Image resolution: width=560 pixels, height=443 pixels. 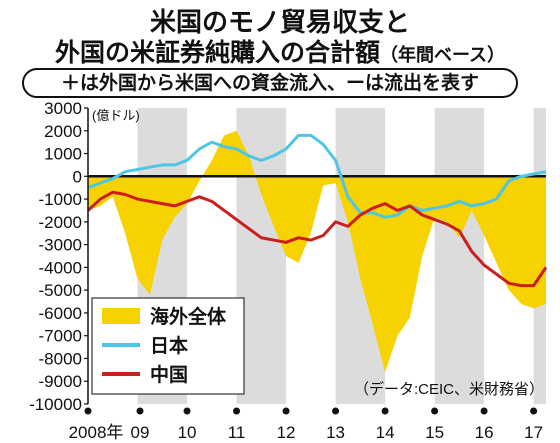 I want to click on y-tick-label: -1000, so click(x=60, y=199).